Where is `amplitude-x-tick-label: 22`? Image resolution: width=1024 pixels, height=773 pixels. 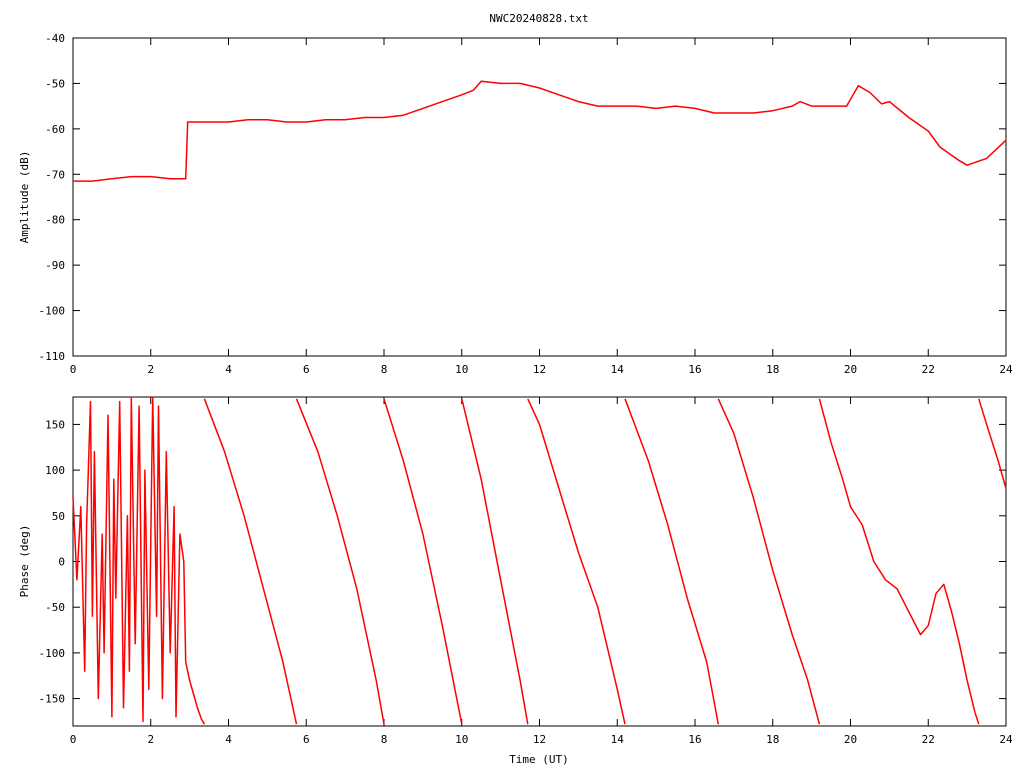
amplitude-x-tick-label: 22 is located at coordinates (928, 369).